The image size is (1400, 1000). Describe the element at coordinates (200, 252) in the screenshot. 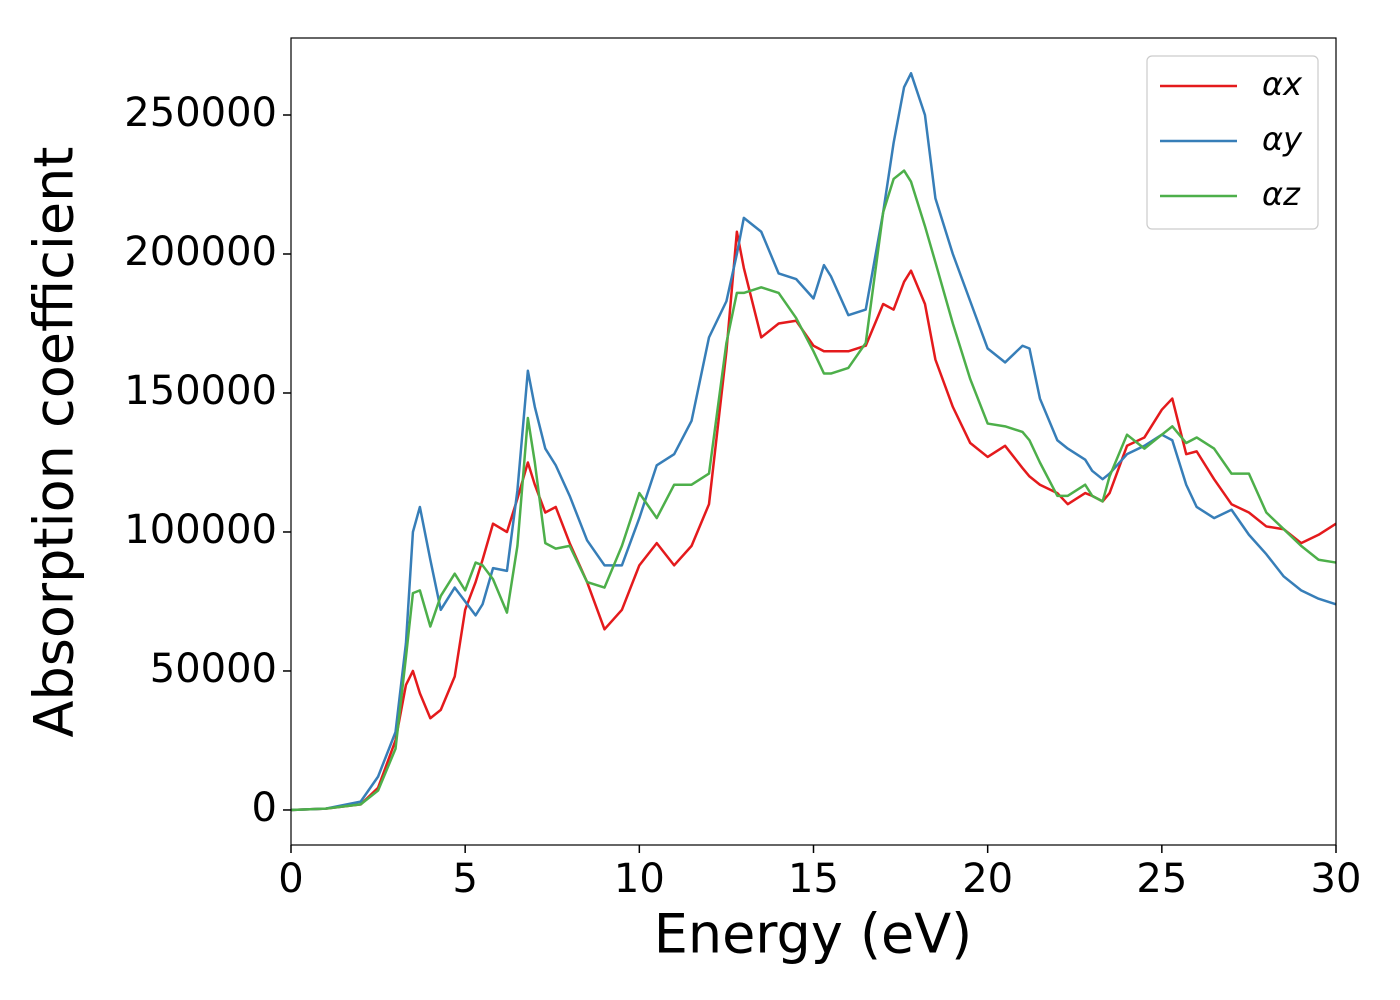

I see `y-tick-label: 200000` at that location.